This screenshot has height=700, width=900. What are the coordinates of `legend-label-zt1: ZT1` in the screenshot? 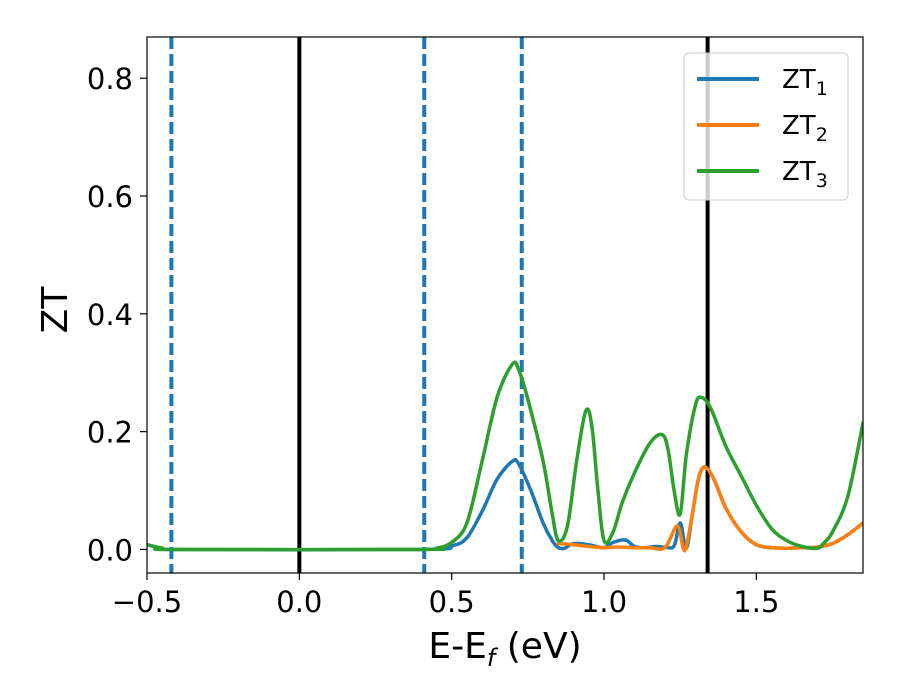 It's located at (805, 82).